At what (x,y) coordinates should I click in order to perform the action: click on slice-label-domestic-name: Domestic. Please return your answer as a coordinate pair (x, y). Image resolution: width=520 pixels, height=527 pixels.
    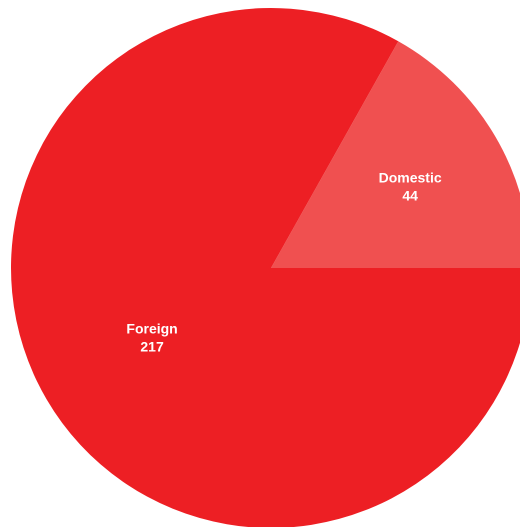
    Looking at the image, I should click on (410, 178).